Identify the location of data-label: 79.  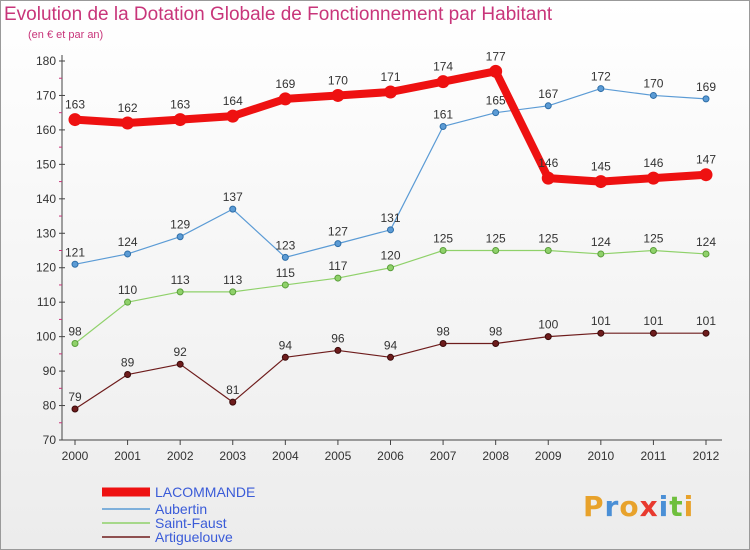
(75, 397).